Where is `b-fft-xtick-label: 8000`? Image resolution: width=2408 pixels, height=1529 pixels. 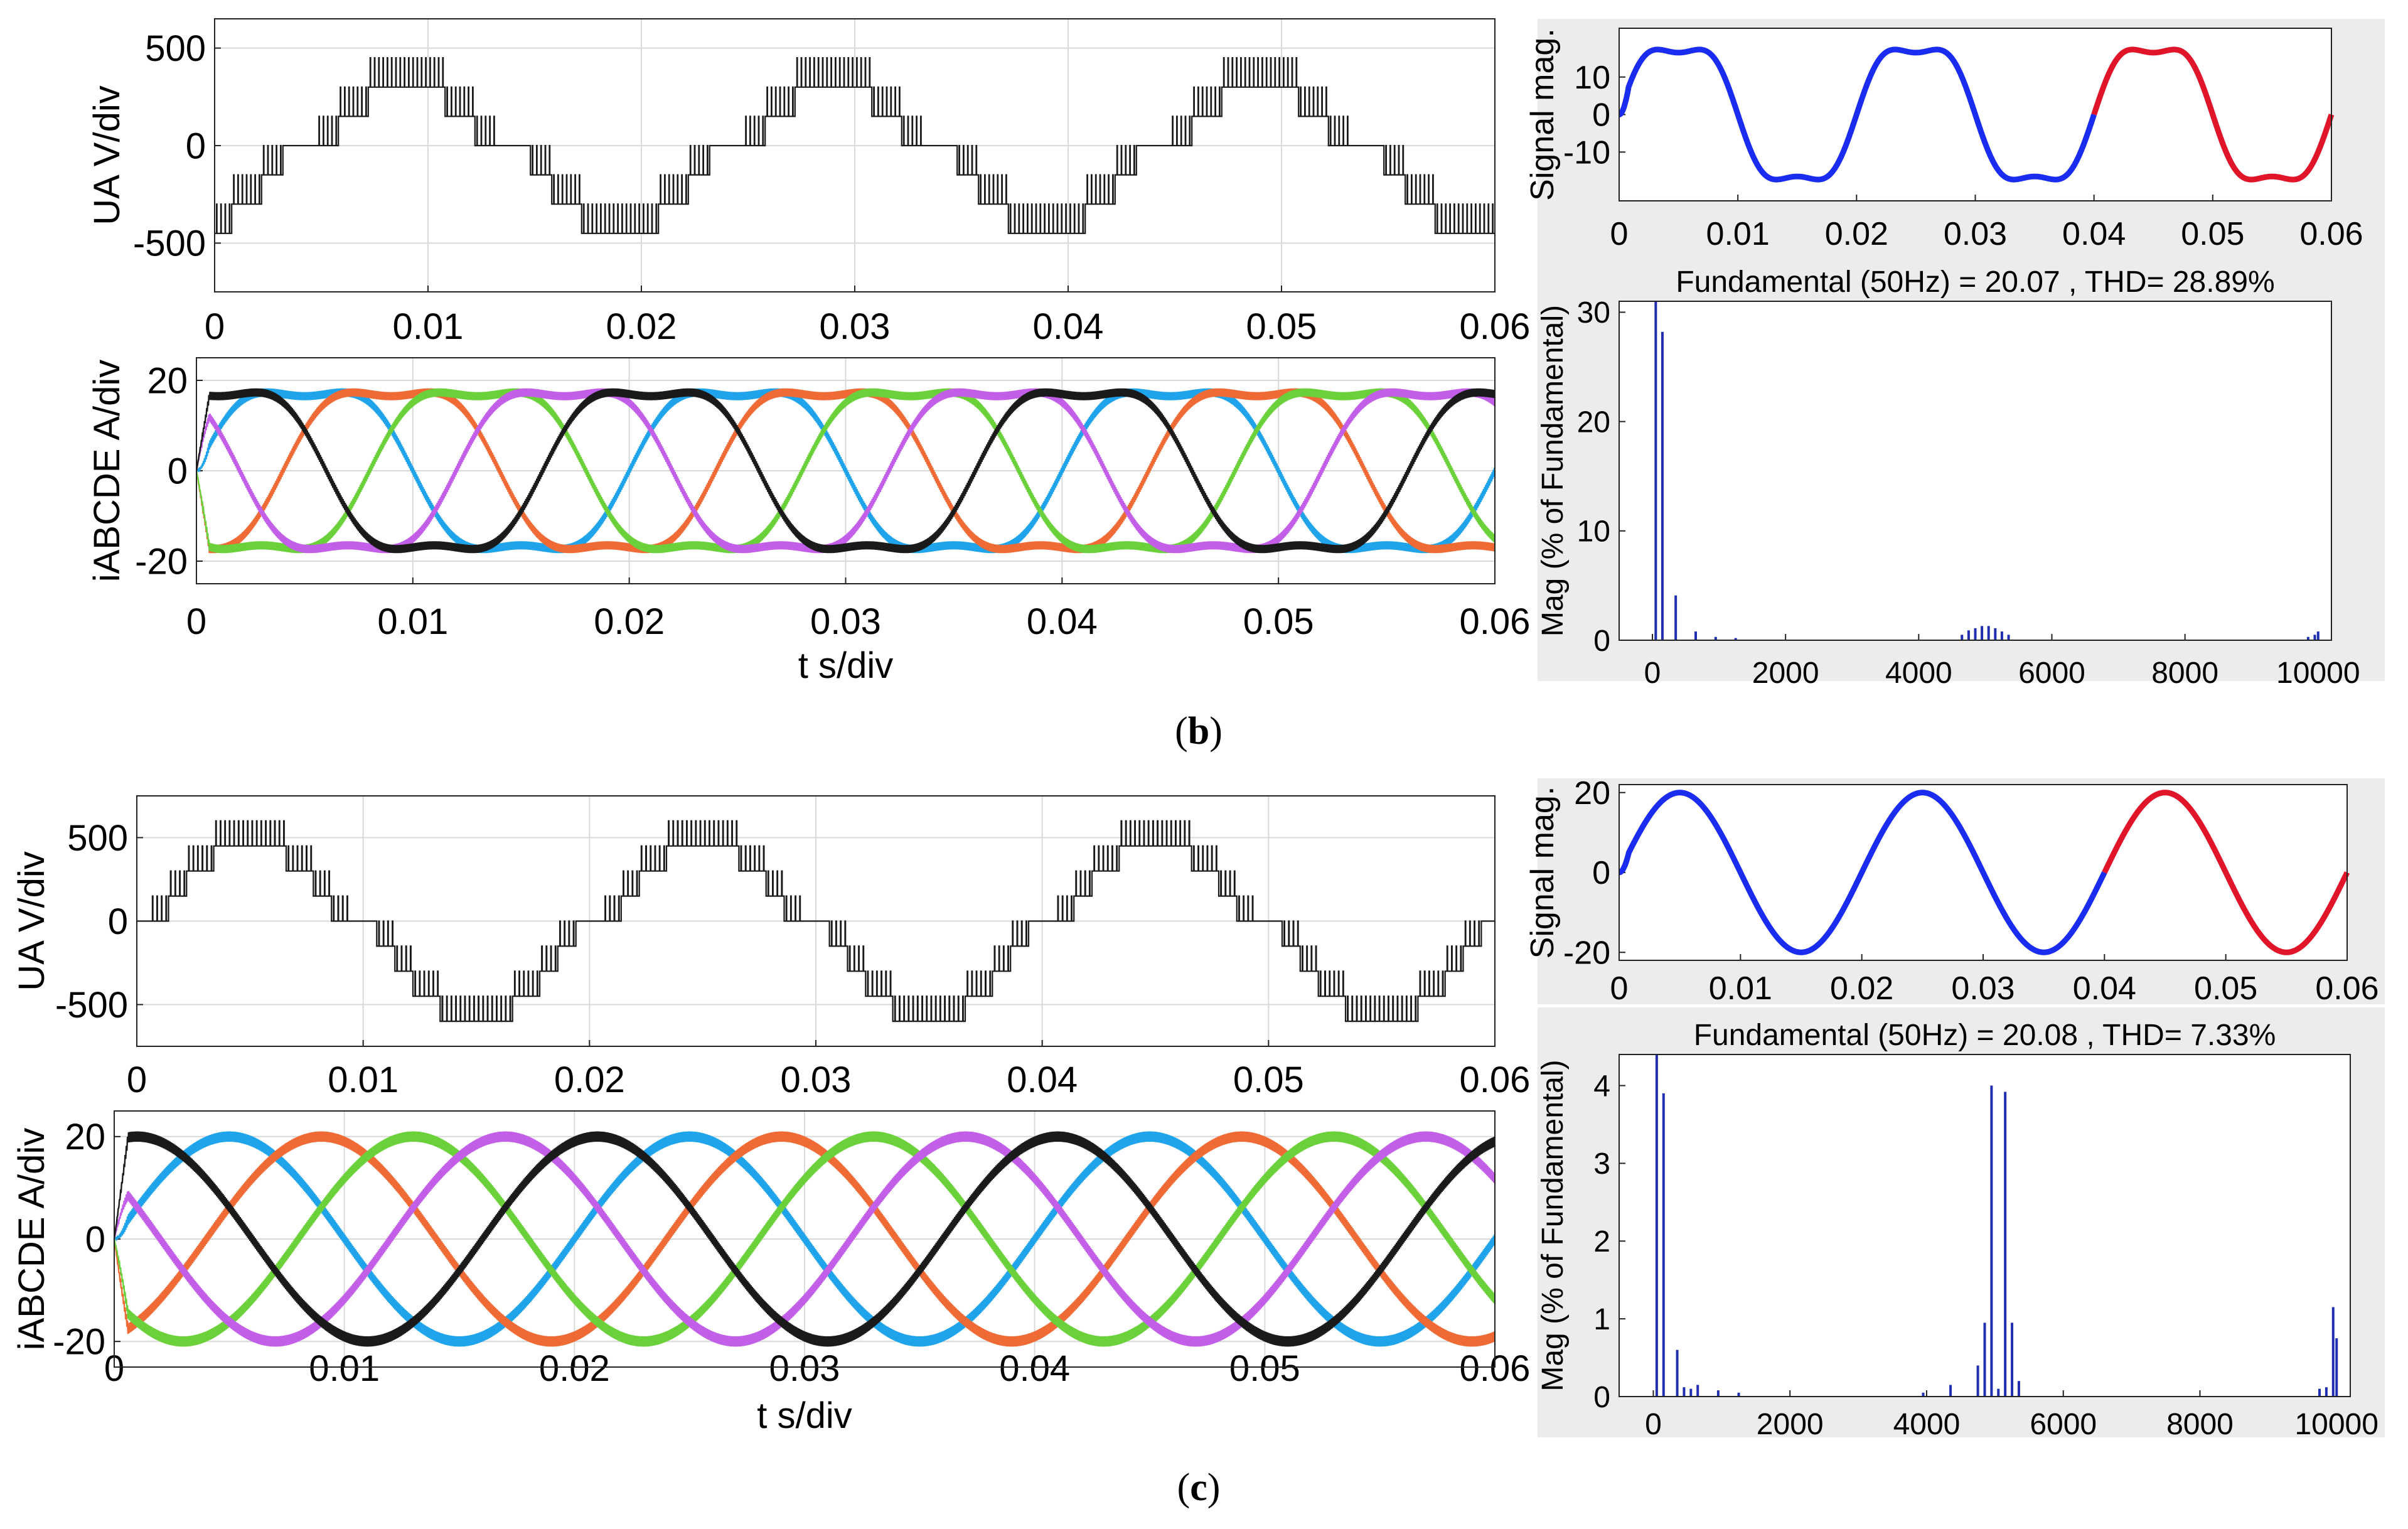
b-fft-xtick-label: 8000 is located at coordinates (2184, 673).